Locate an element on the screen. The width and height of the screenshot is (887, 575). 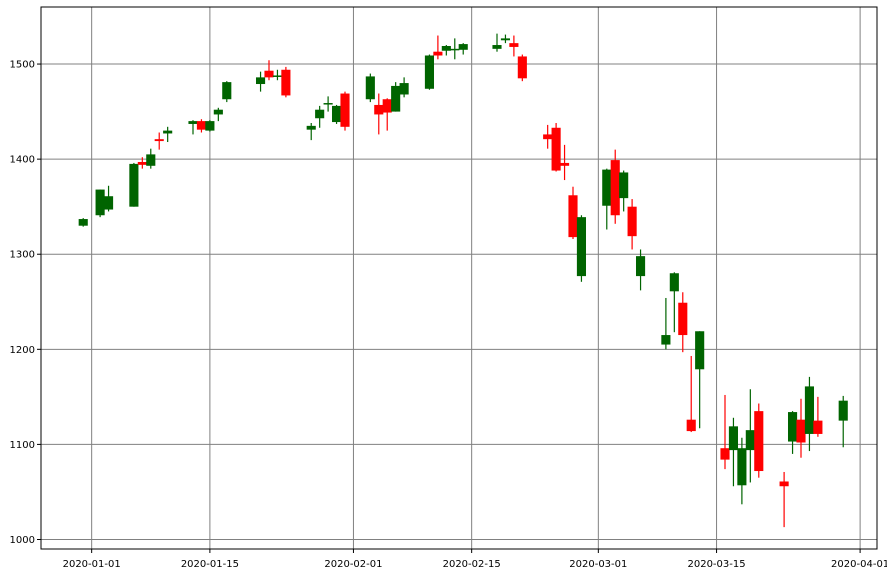
y-tick-label: 1300 is located at coordinates (22, 255).